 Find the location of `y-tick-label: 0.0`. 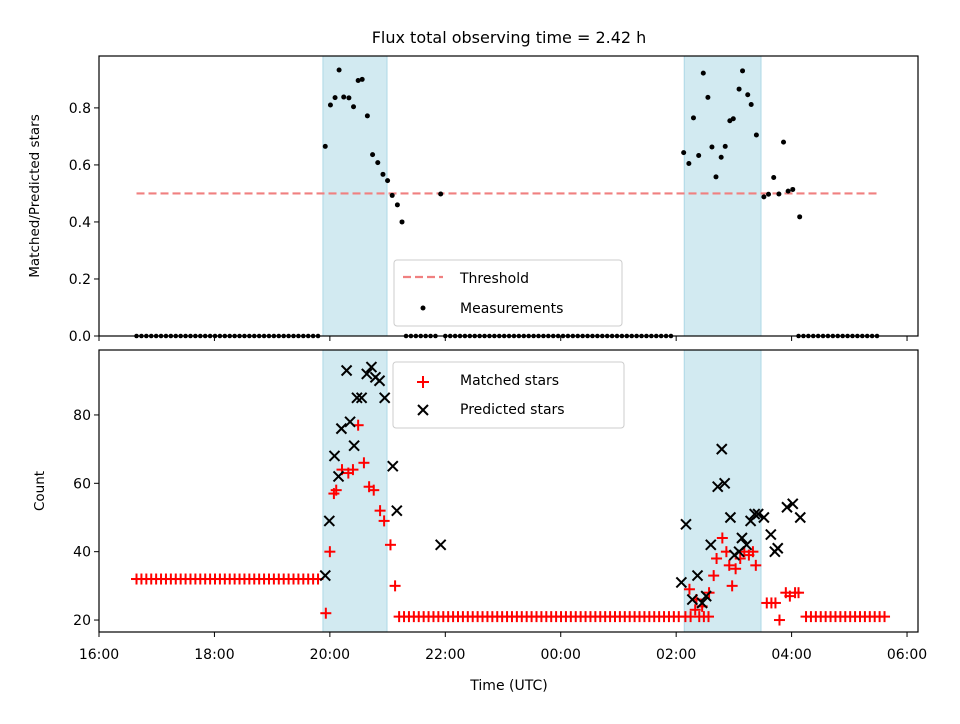

y-tick-label: 0.0 is located at coordinates (80, 337).